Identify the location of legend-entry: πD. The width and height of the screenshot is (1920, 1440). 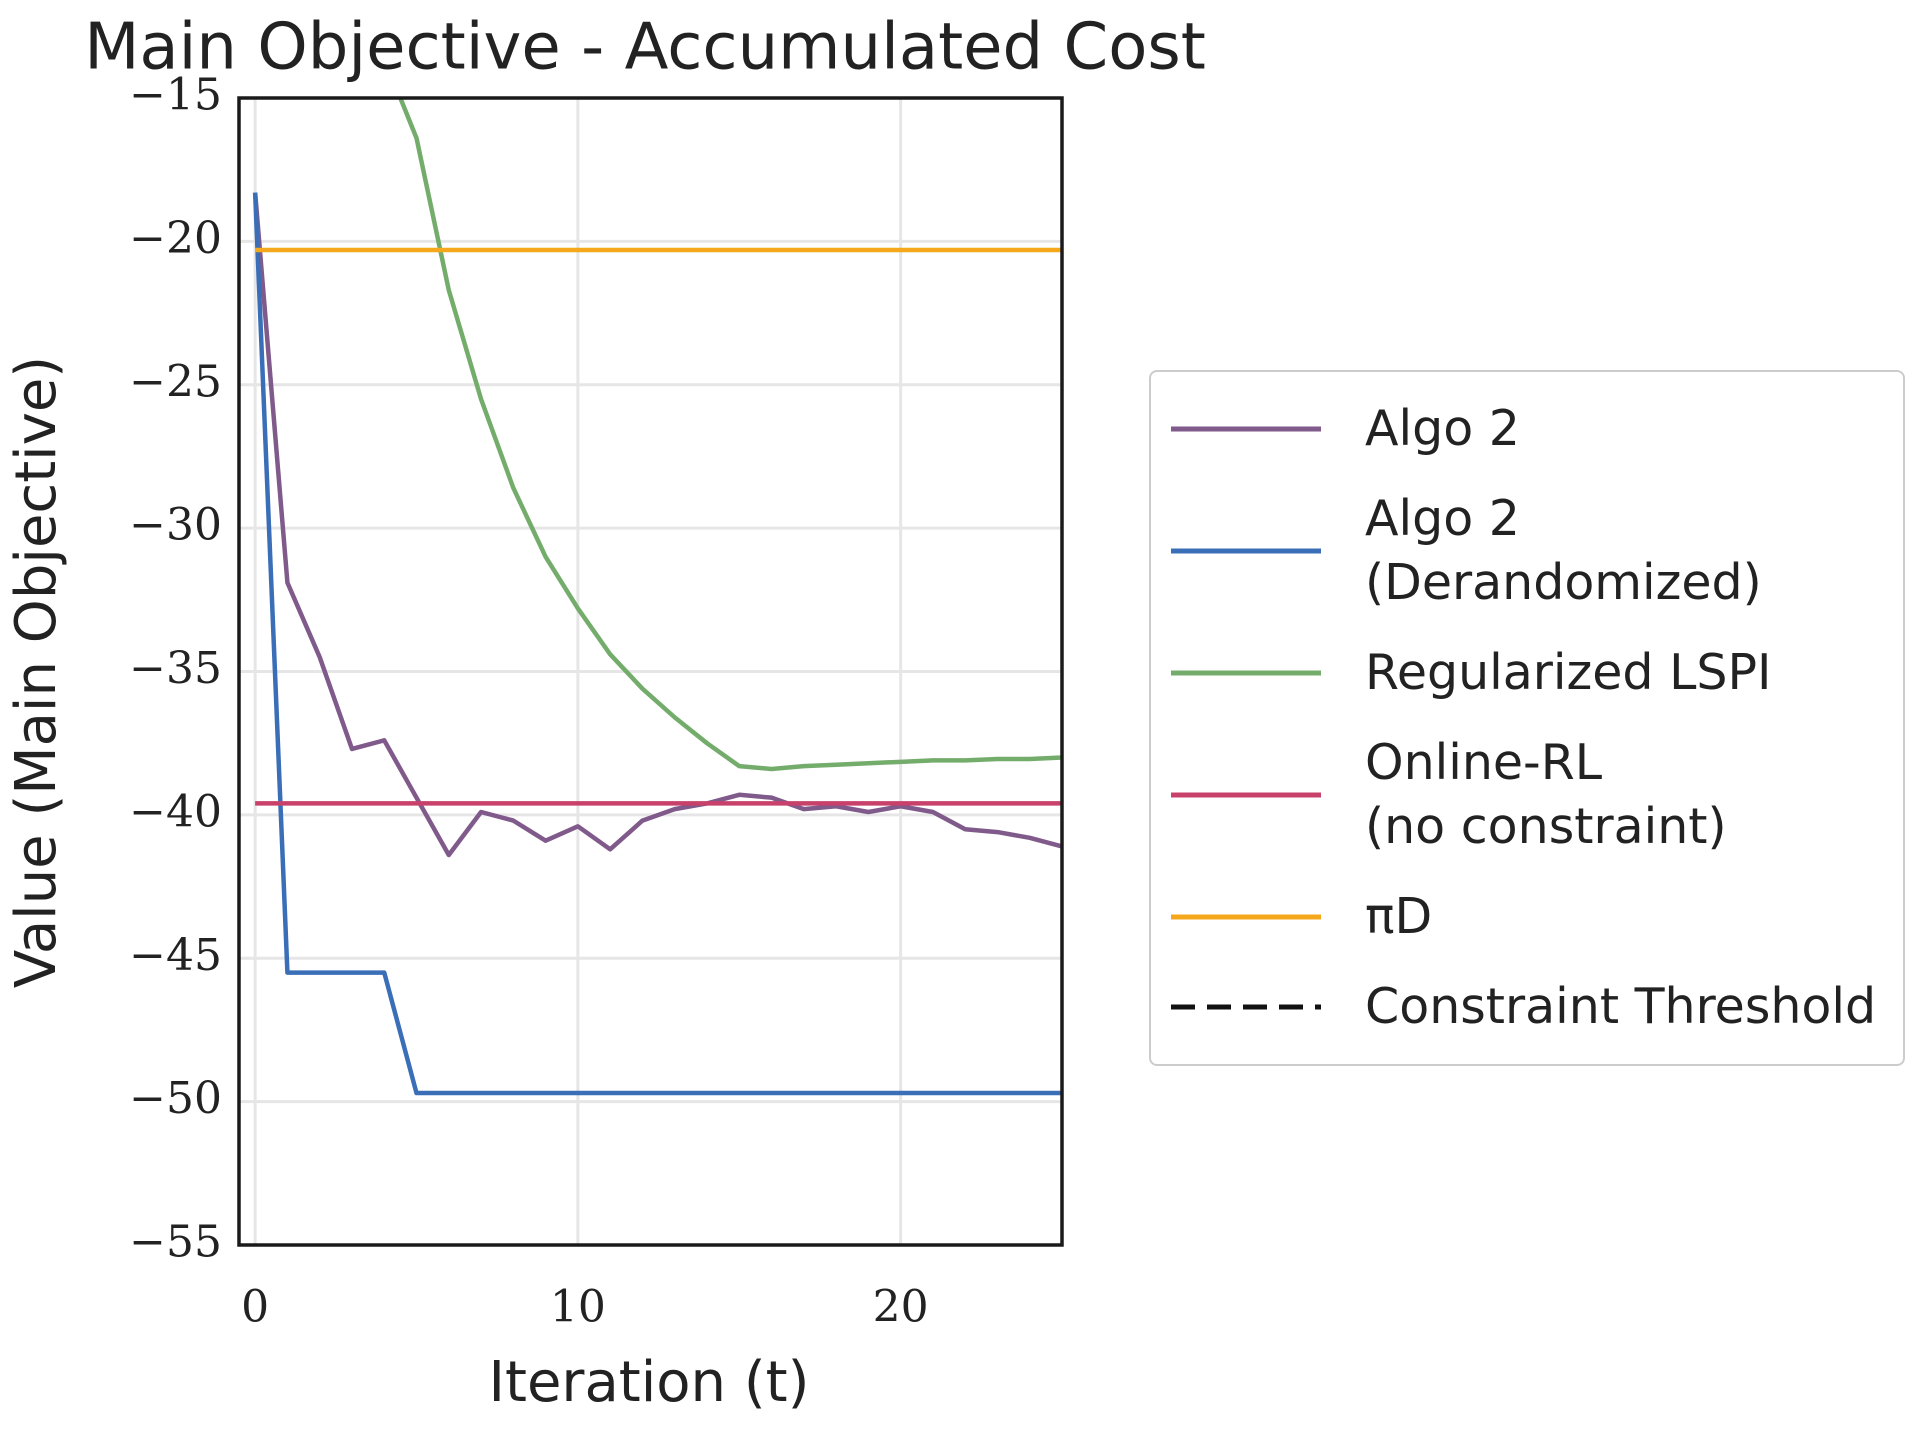
(1527, 917).